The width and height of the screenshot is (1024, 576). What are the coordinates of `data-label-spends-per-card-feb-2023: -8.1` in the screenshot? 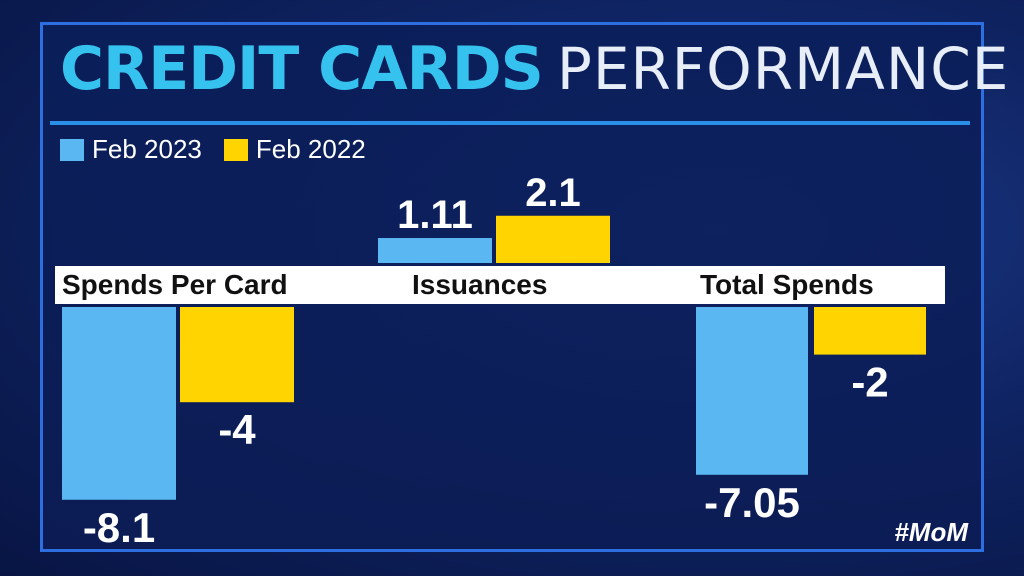 It's located at (119, 527).